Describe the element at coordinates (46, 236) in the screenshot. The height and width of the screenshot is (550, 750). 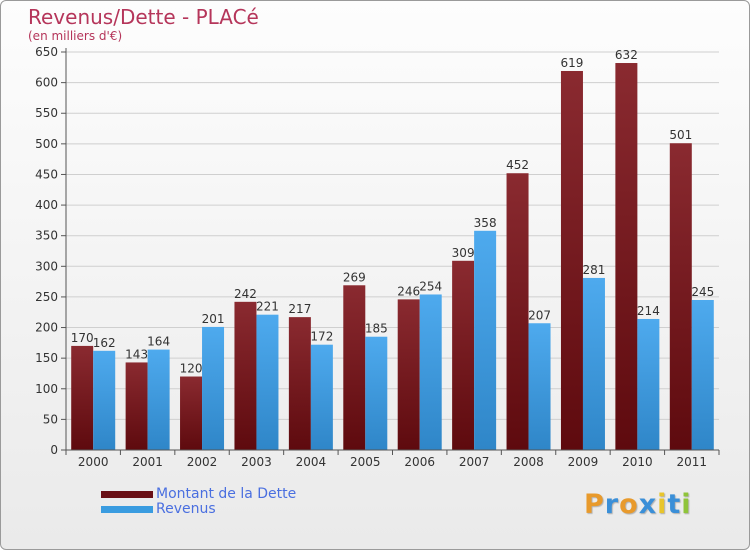
I see `y-tick-label: 350` at that location.